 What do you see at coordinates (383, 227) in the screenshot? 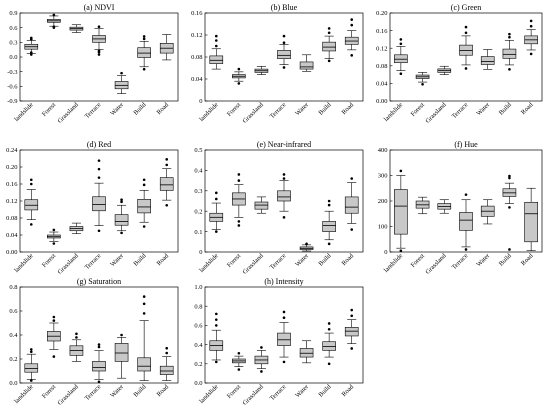
I see `y-tick-label: 100` at bounding box center [383, 227].